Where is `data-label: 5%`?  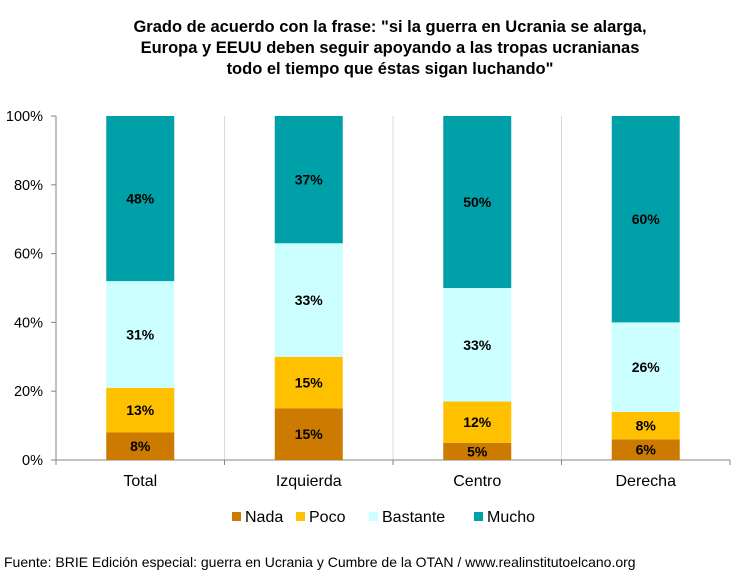 data-label: 5% is located at coordinates (477, 451).